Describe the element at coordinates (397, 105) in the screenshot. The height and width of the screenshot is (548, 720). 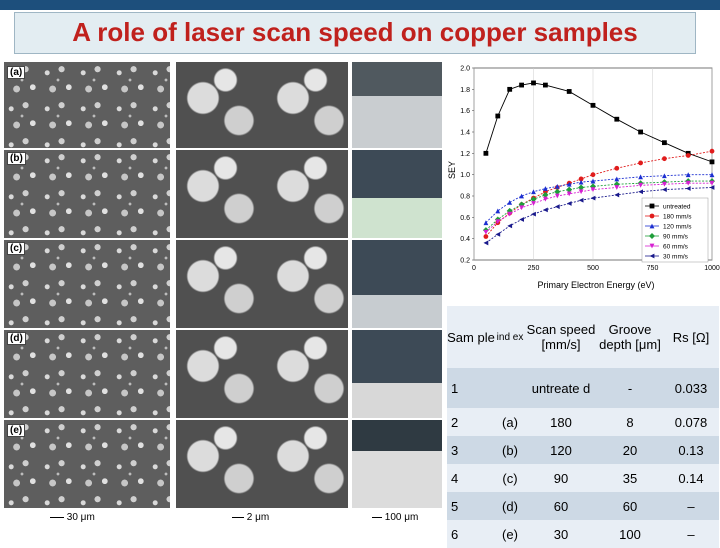
I see `cross-section-a` at that location.